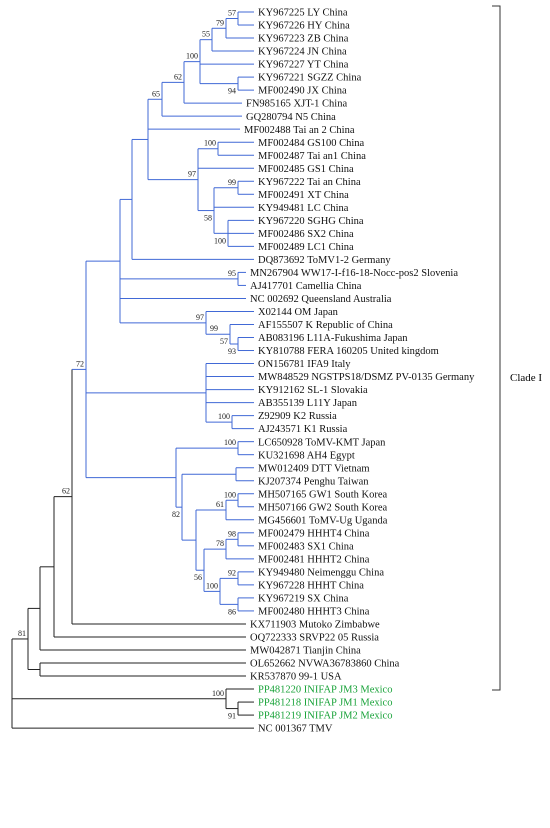 The image size is (550, 828). Describe the element at coordinates (303, 13) in the screenshot. I see `leaf-label: KY967225 LY China` at that location.